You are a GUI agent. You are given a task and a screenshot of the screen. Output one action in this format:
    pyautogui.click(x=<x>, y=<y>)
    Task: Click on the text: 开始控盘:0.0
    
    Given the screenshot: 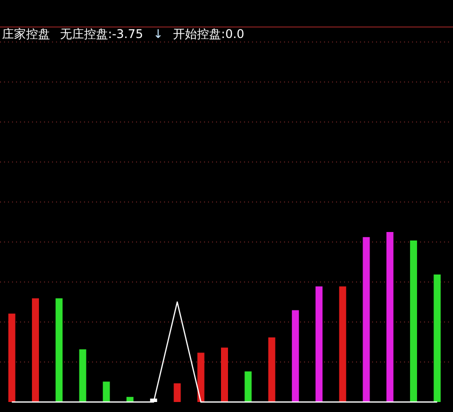 What is the action you would take?
    pyautogui.click(x=208, y=34)
    